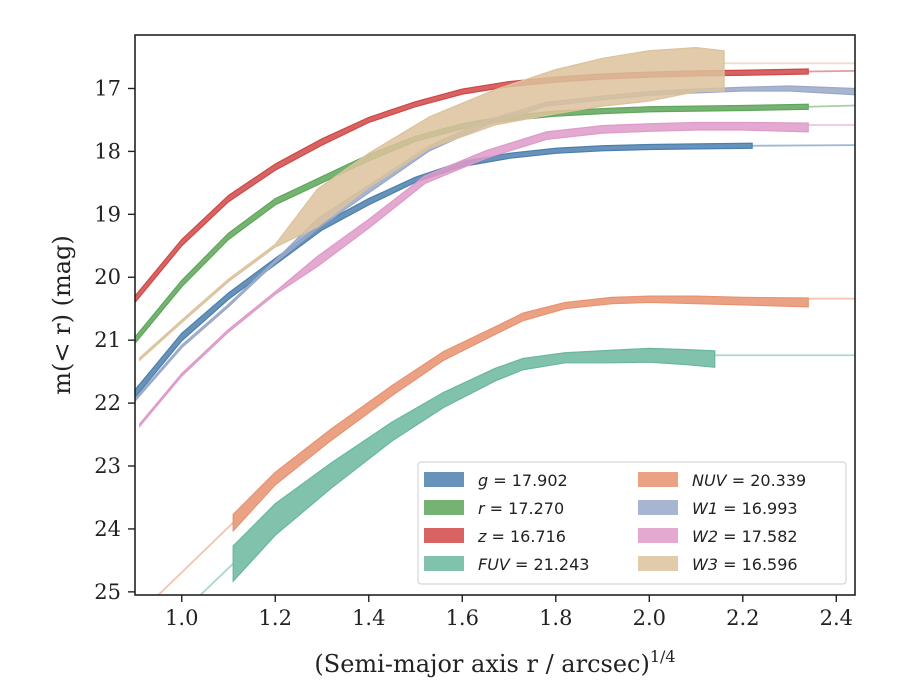 The width and height of the screenshot is (900, 700). I want to click on legend-item-w2: W2 = 17.582, so click(718, 536).